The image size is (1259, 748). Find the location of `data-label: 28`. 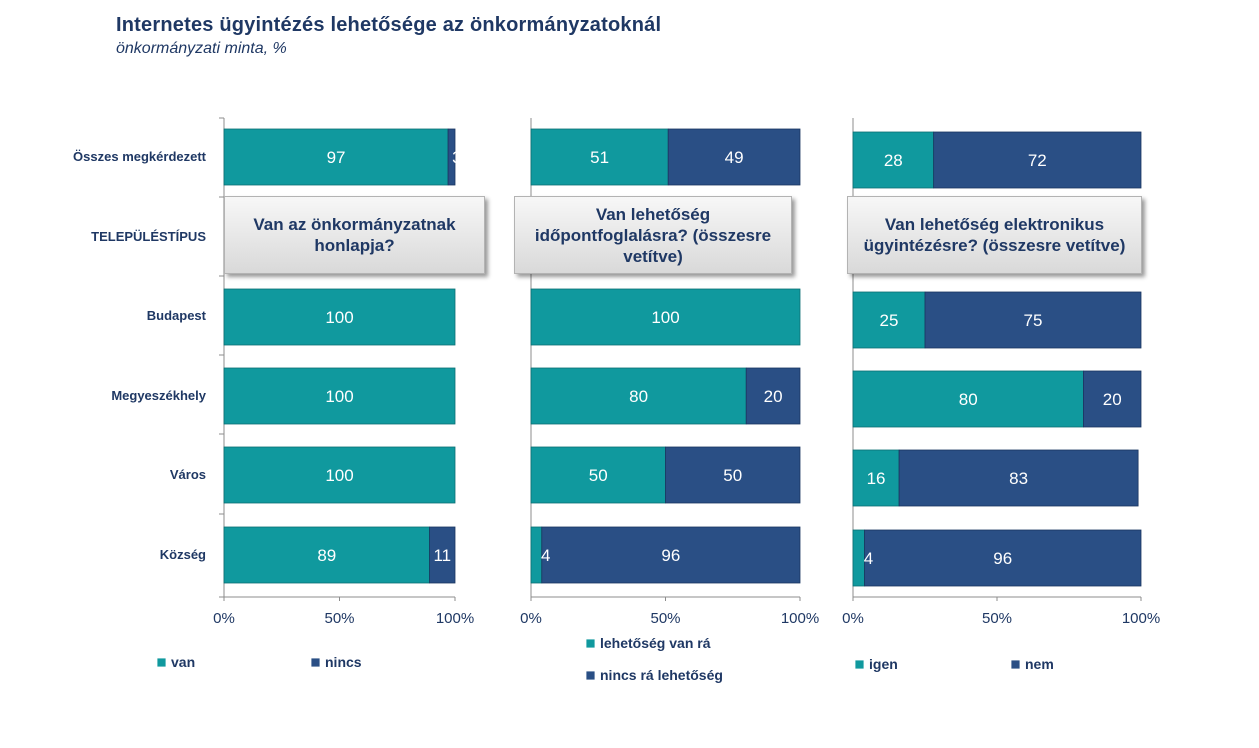

data-label: 28 is located at coordinates (893, 160).